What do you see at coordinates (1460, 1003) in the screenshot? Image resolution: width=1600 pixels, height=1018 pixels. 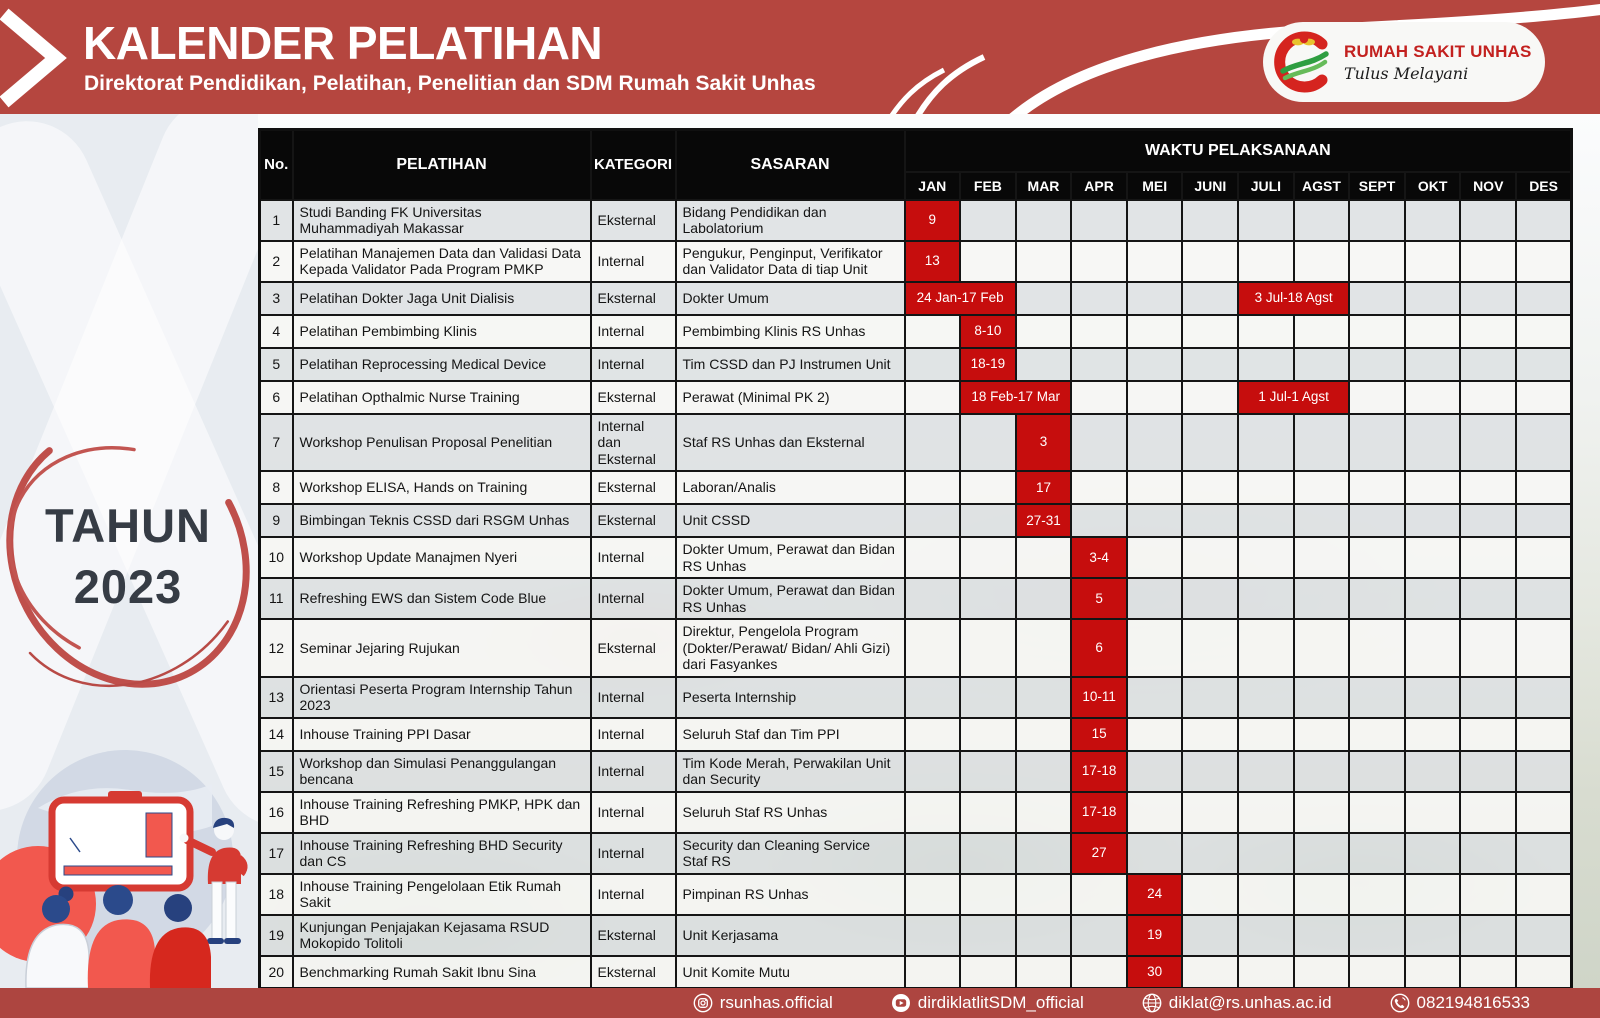 I see `footer-contact-phone: 082194816533` at bounding box center [1460, 1003].